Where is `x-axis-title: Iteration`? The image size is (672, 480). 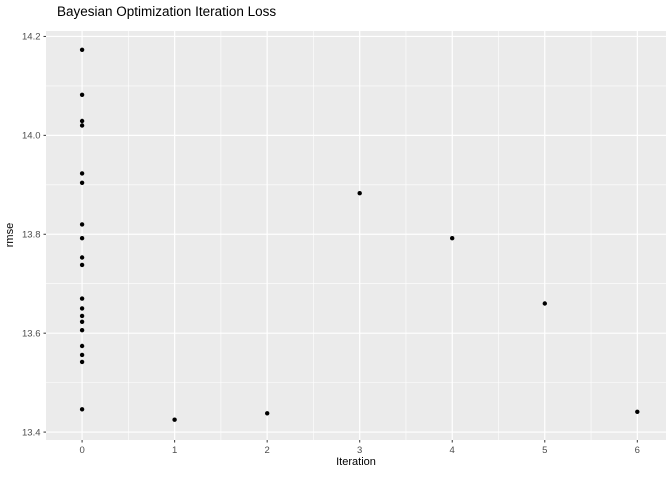 x-axis-title: Iteration is located at coordinates (356, 462).